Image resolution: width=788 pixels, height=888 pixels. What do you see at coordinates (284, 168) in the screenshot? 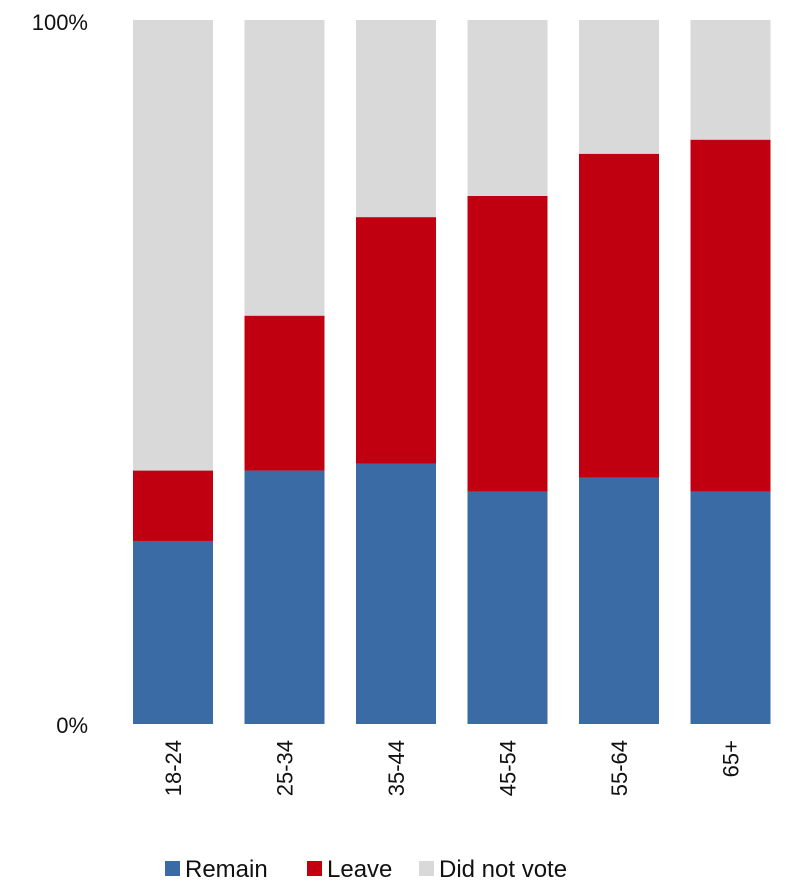
I see `bar-25-34-did-not-vote` at bounding box center [284, 168].